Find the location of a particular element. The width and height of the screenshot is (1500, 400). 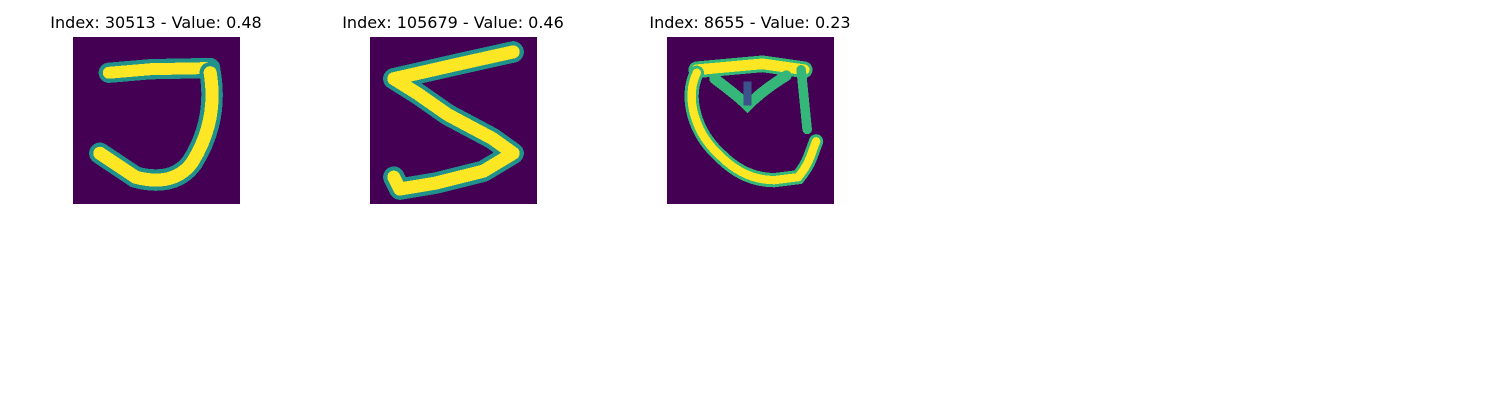

panel-title: Index: 30513 - Value: 0.48 is located at coordinates (156, 22).